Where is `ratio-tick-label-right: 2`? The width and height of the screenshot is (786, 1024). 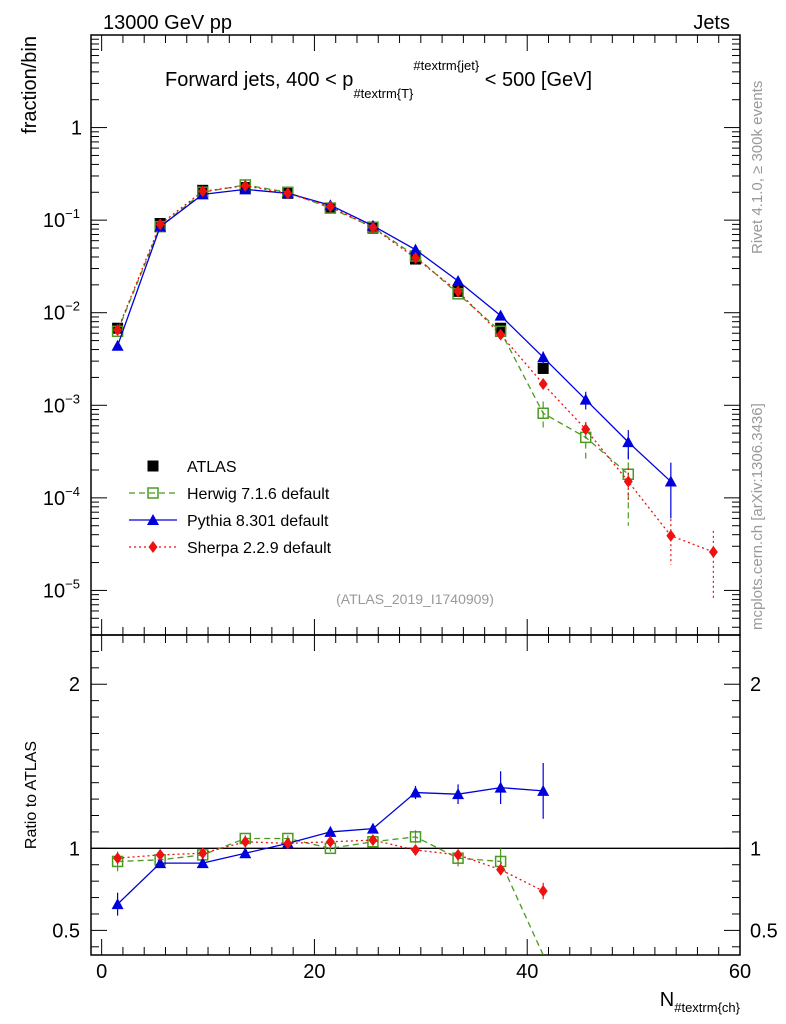
ratio-tick-label-right: 2 is located at coordinates (755, 685).